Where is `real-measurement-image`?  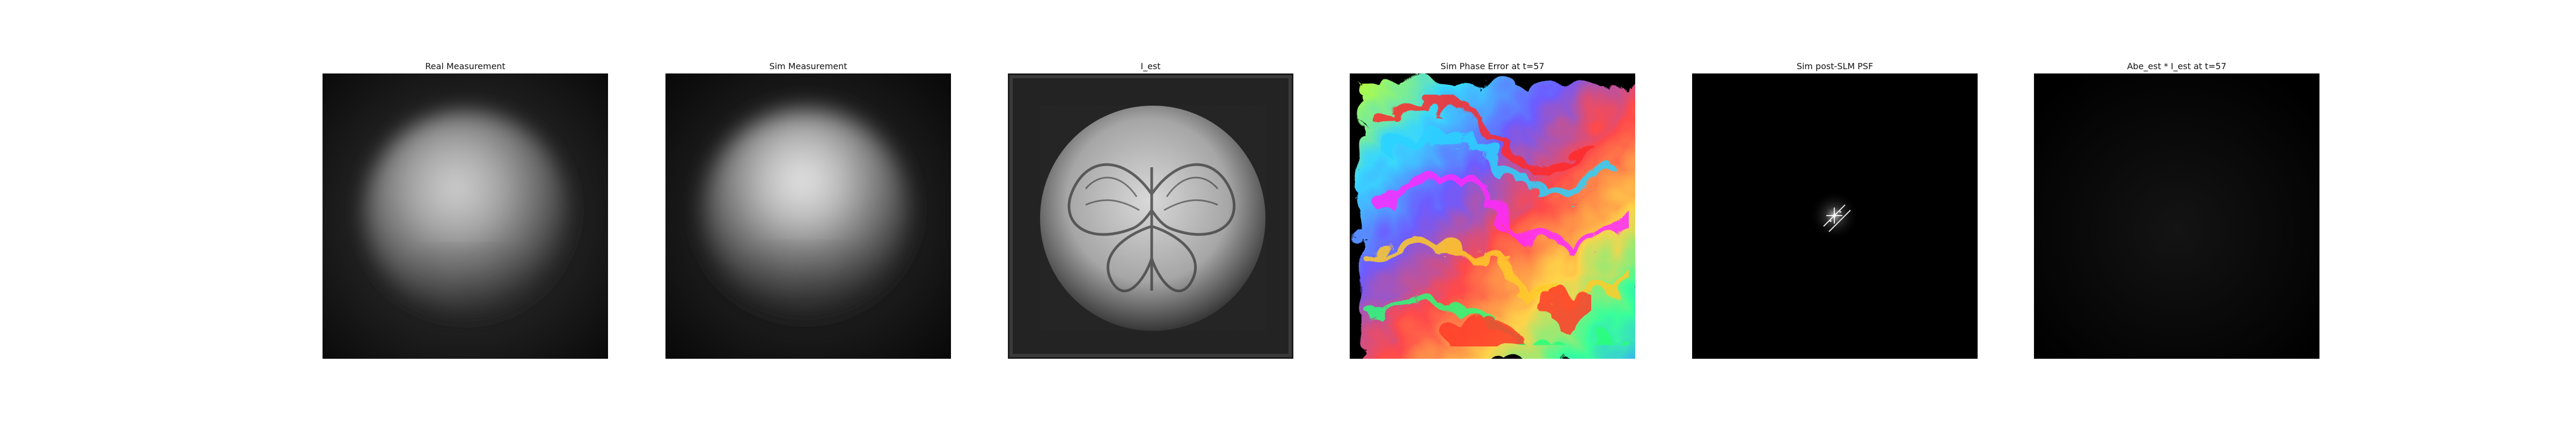
real-measurement-image is located at coordinates (465, 216).